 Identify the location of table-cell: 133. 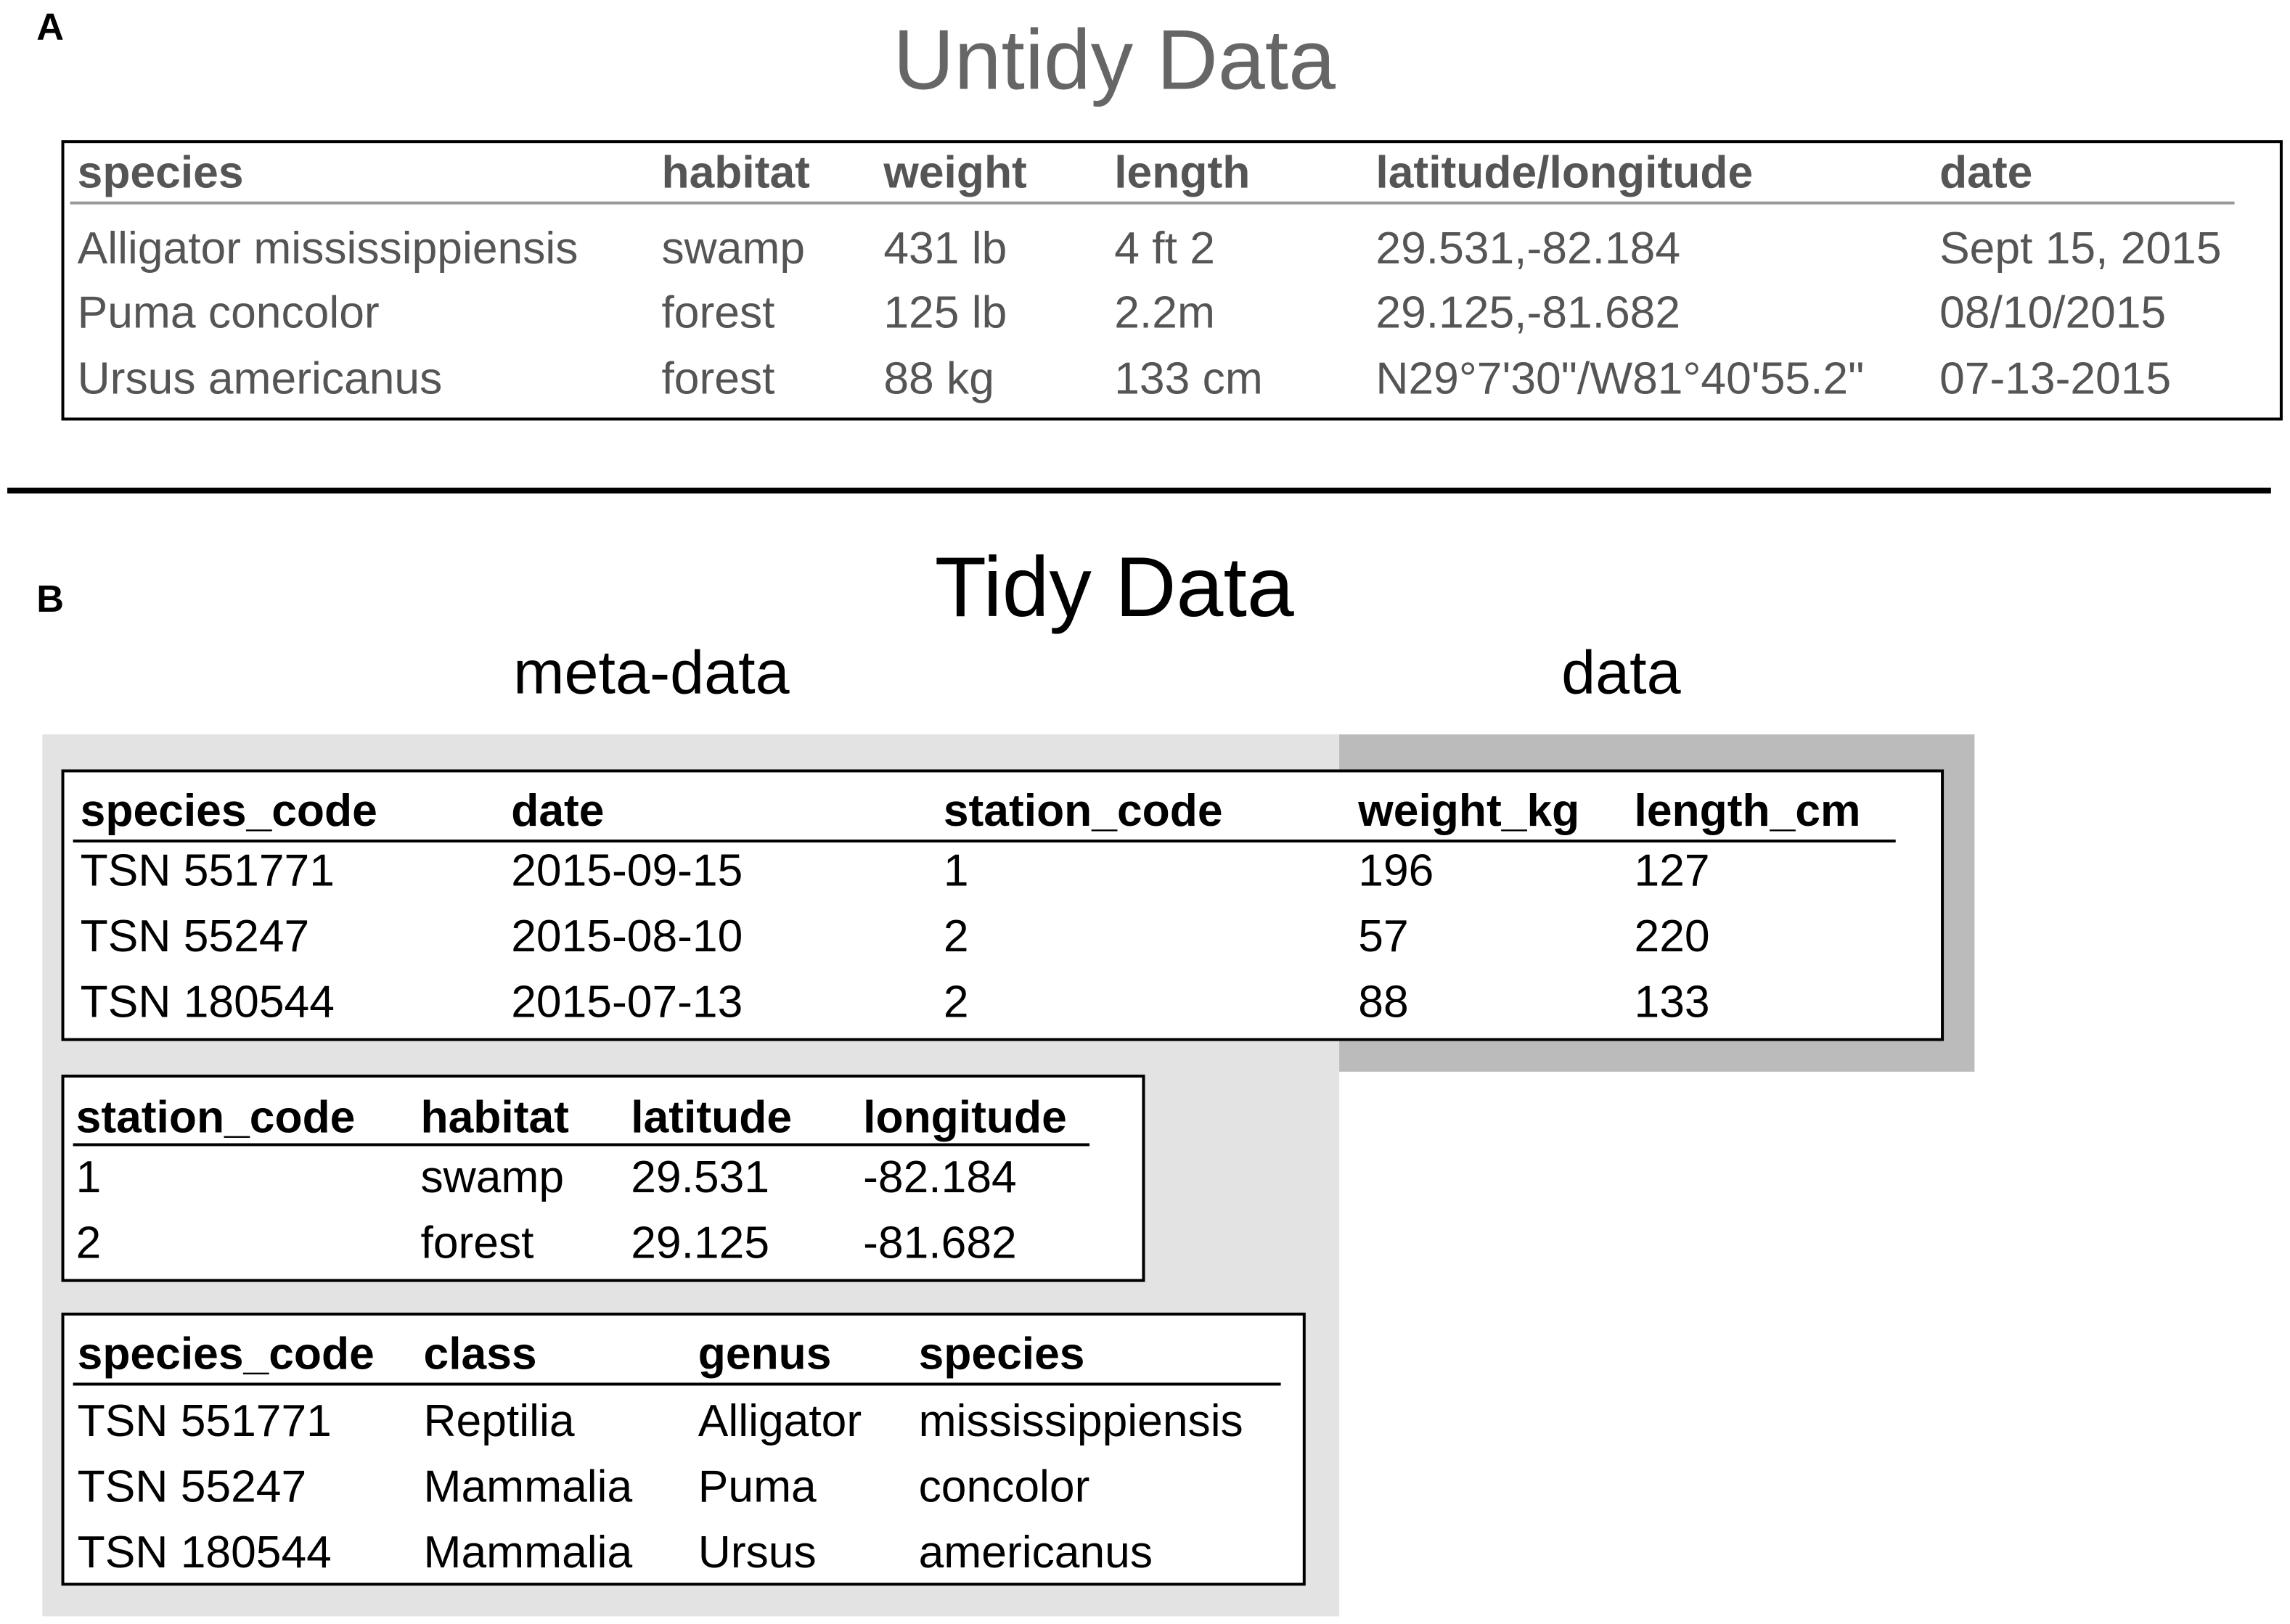
(1672, 1002).